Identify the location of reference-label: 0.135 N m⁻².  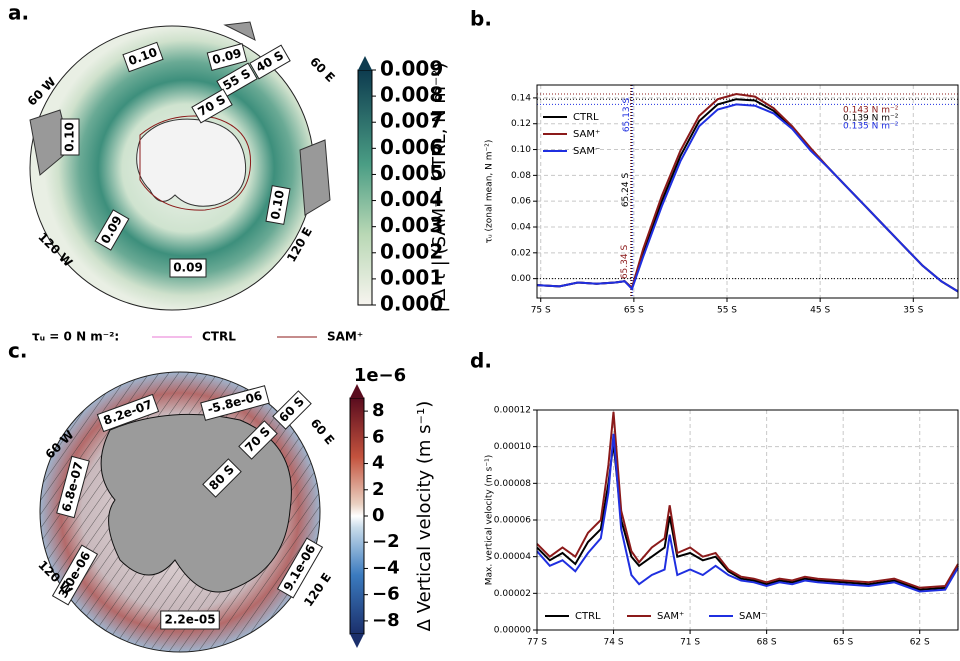
(871, 127).